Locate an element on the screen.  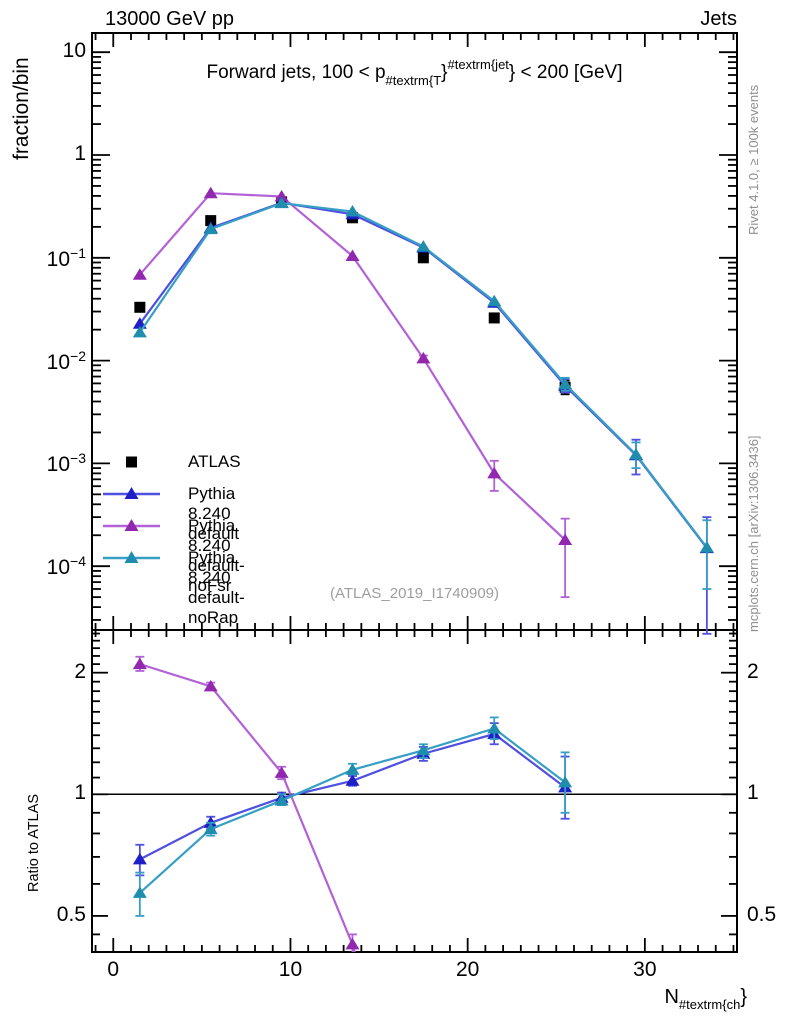
title-pre: Forward jets, 100 < p is located at coordinates (296, 72).